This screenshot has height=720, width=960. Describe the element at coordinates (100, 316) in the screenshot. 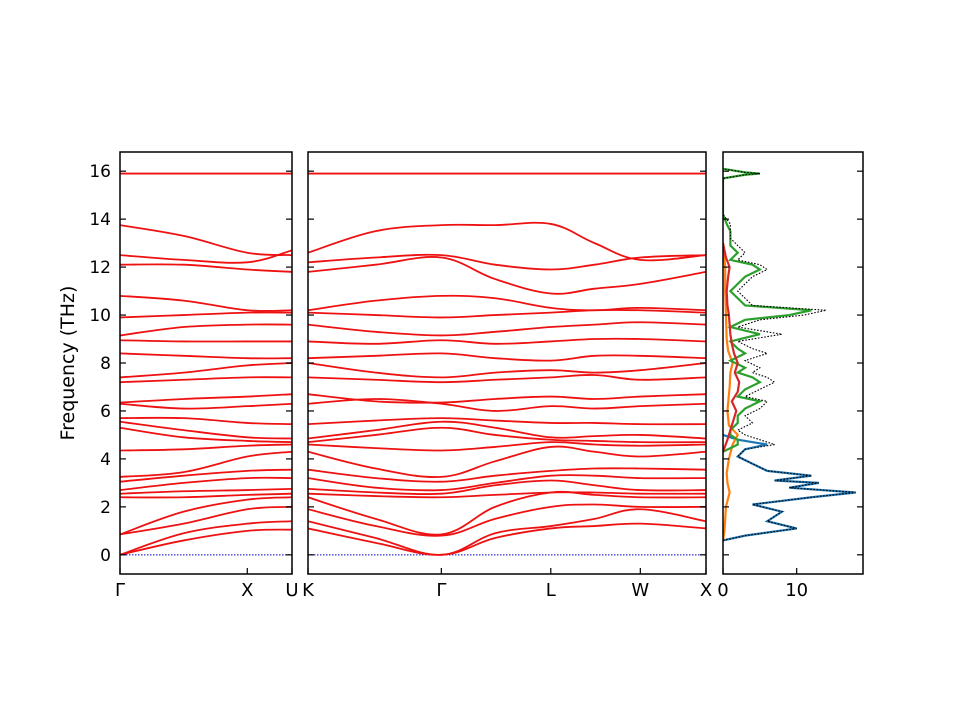

I see `y-tick-label: 10` at that location.